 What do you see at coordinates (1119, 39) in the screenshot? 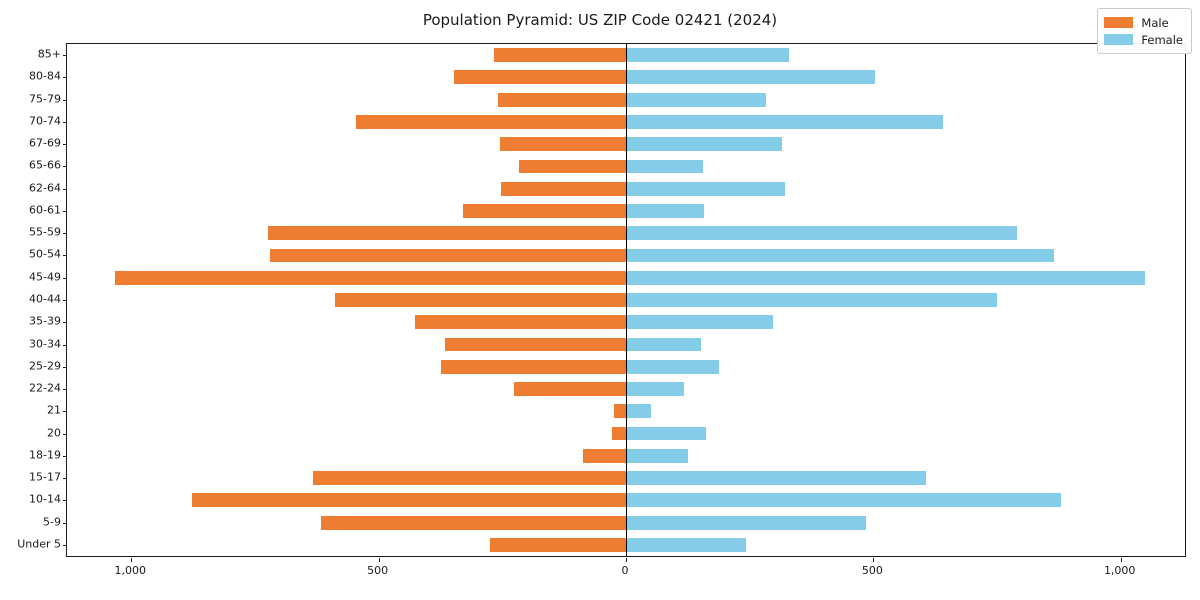
I see `legend-swatch-female` at bounding box center [1119, 39].